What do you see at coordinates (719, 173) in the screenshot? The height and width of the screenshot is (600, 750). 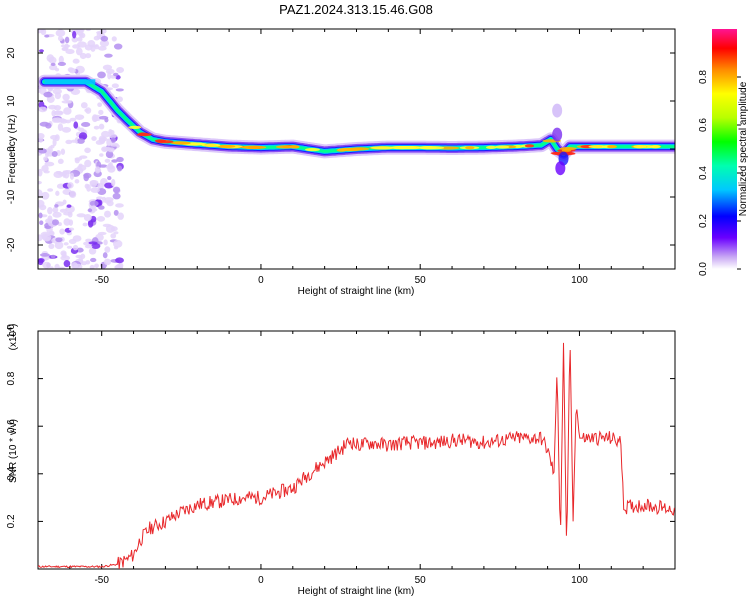 I see `colorbar-ticks: 0.0 0.2 0.4 0.6 0.8` at bounding box center [719, 173].